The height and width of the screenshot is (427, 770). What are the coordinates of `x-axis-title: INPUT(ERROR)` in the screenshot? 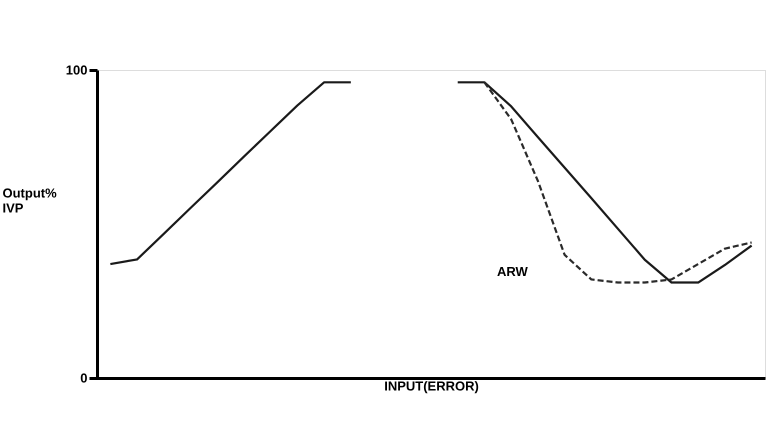 It's located at (431, 386).